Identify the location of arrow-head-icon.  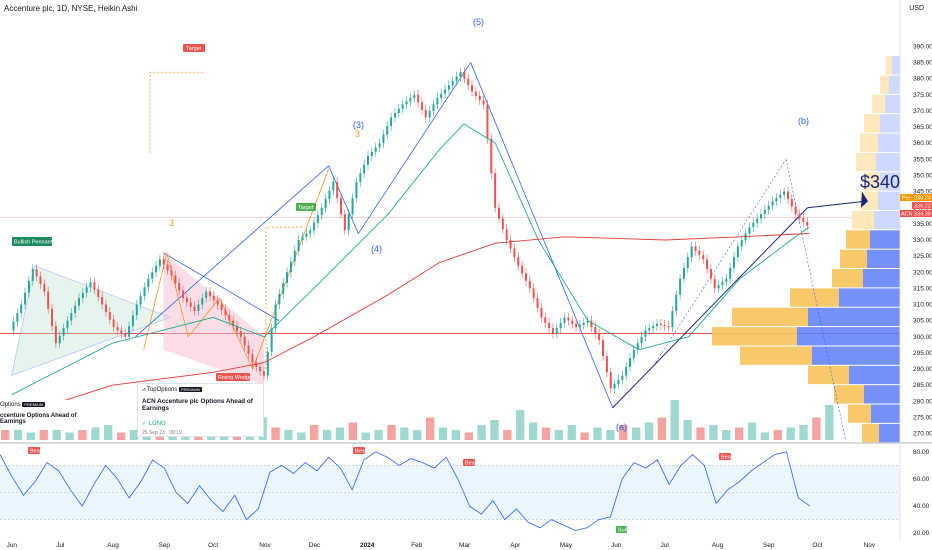
(864, 199).